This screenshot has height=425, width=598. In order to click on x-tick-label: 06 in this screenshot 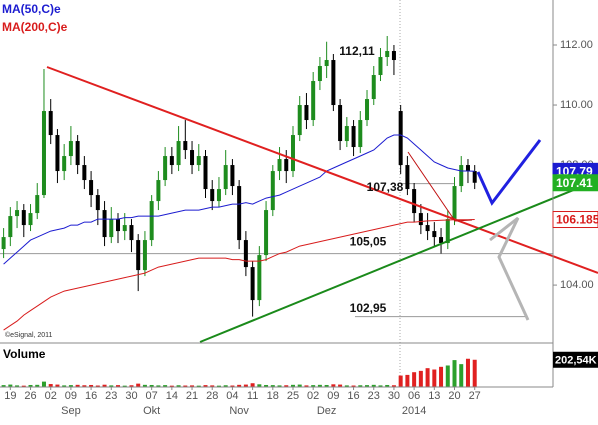, I will do `click(414, 396)`.